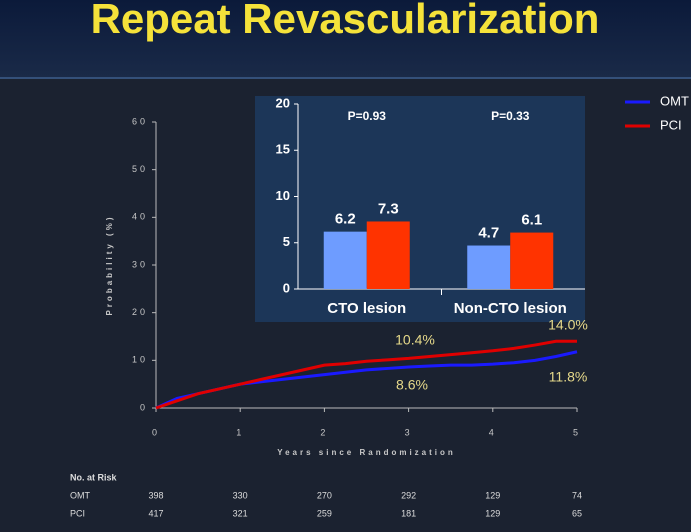 The width and height of the screenshot is (691, 532). Describe the element at coordinates (408, 513) in the screenshot. I see `risk-count: 181` at that location.